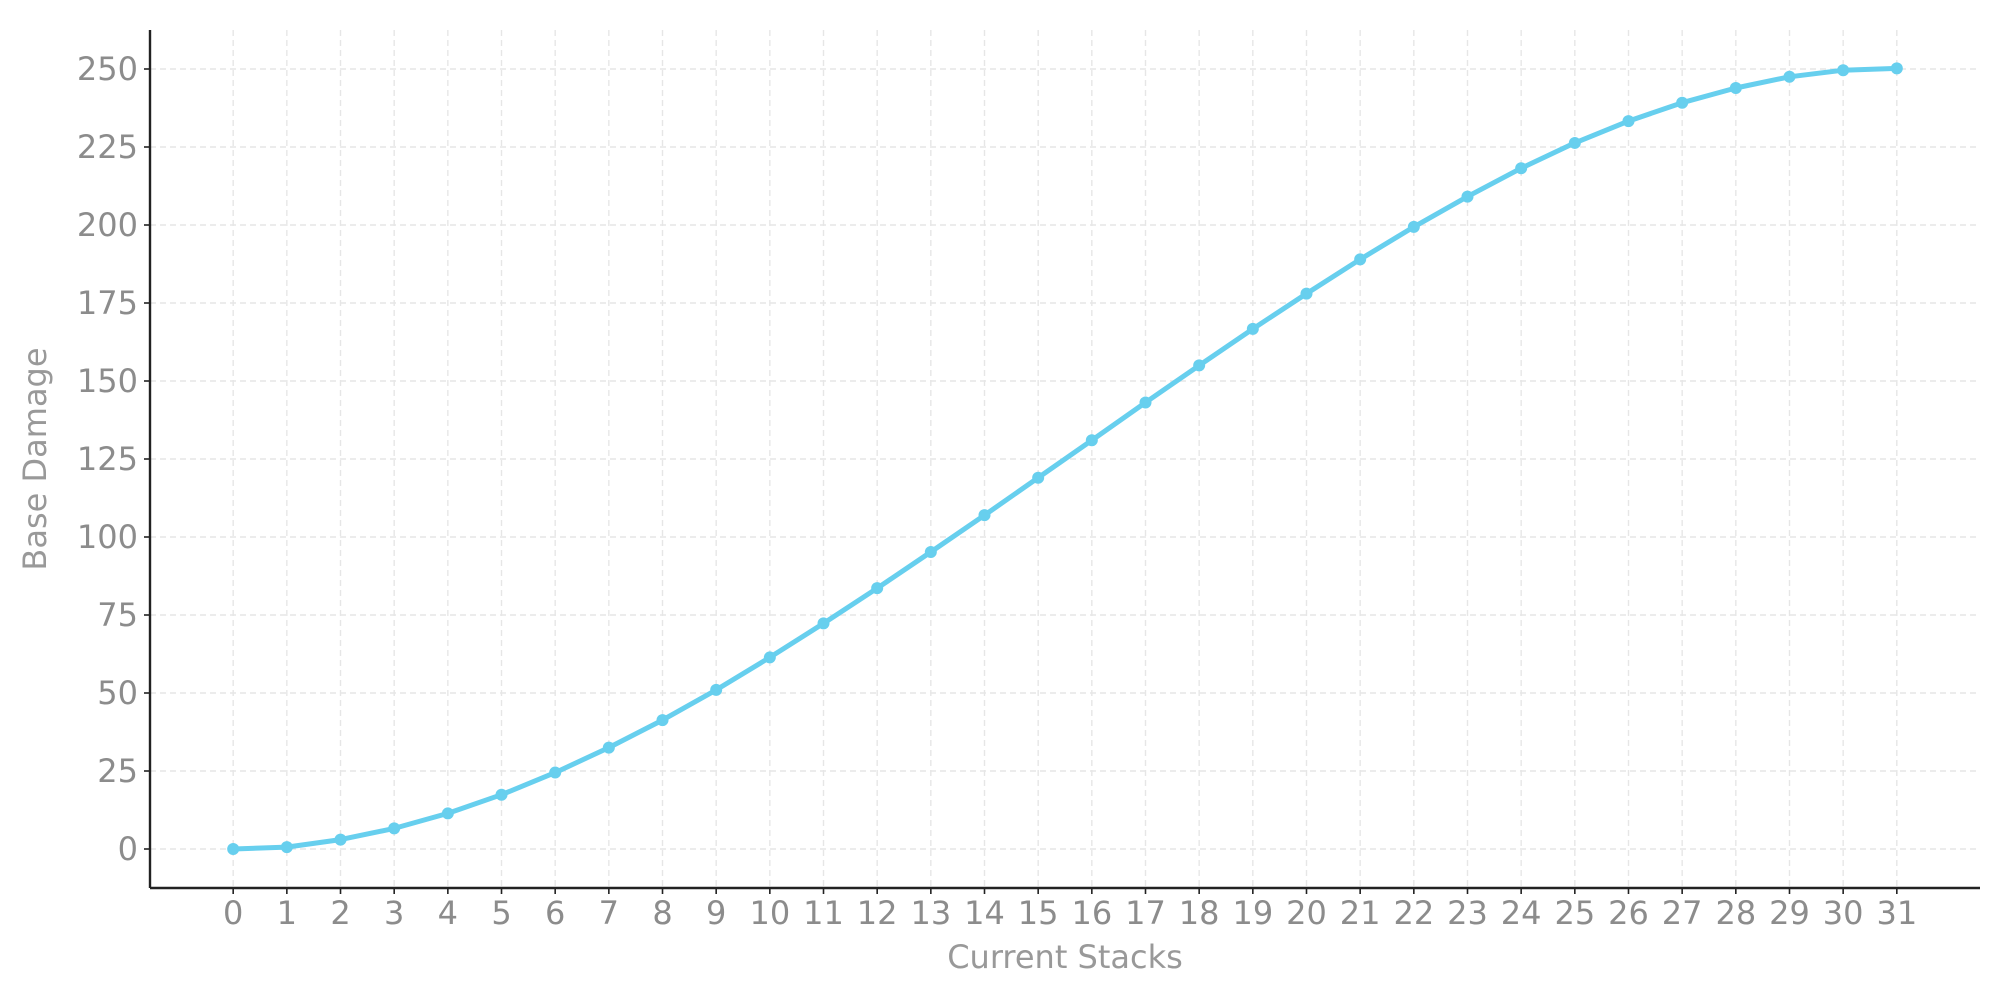 This screenshot has width=2000, height=1000. Describe the element at coordinates (107, 69) in the screenshot. I see `y-tick-label: 250` at that location.